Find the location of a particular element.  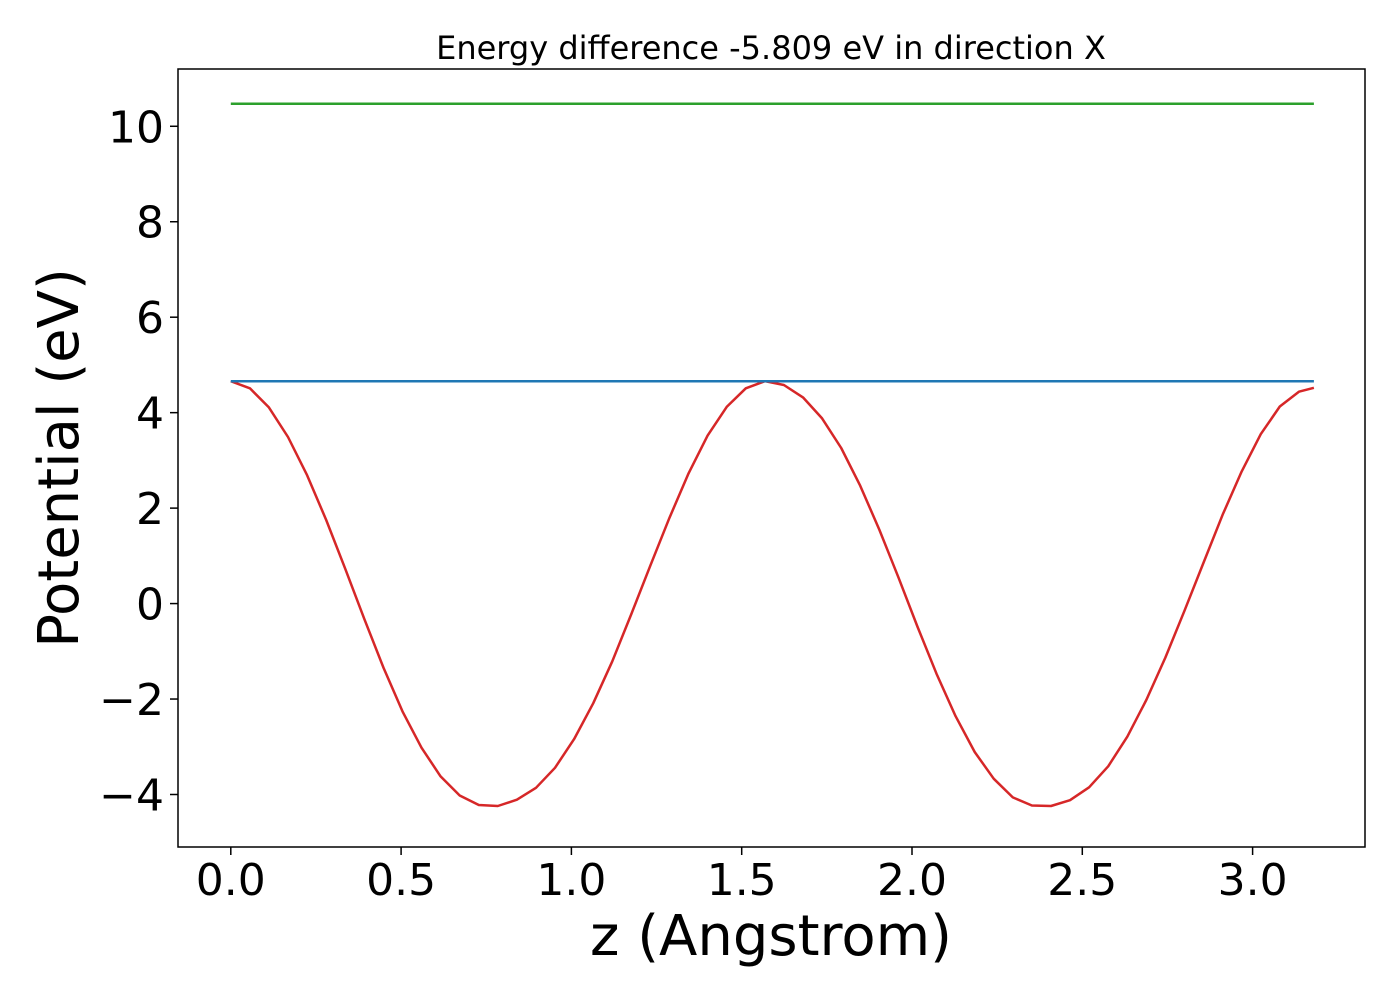

y-tick-label: 4 is located at coordinates (150, 414).